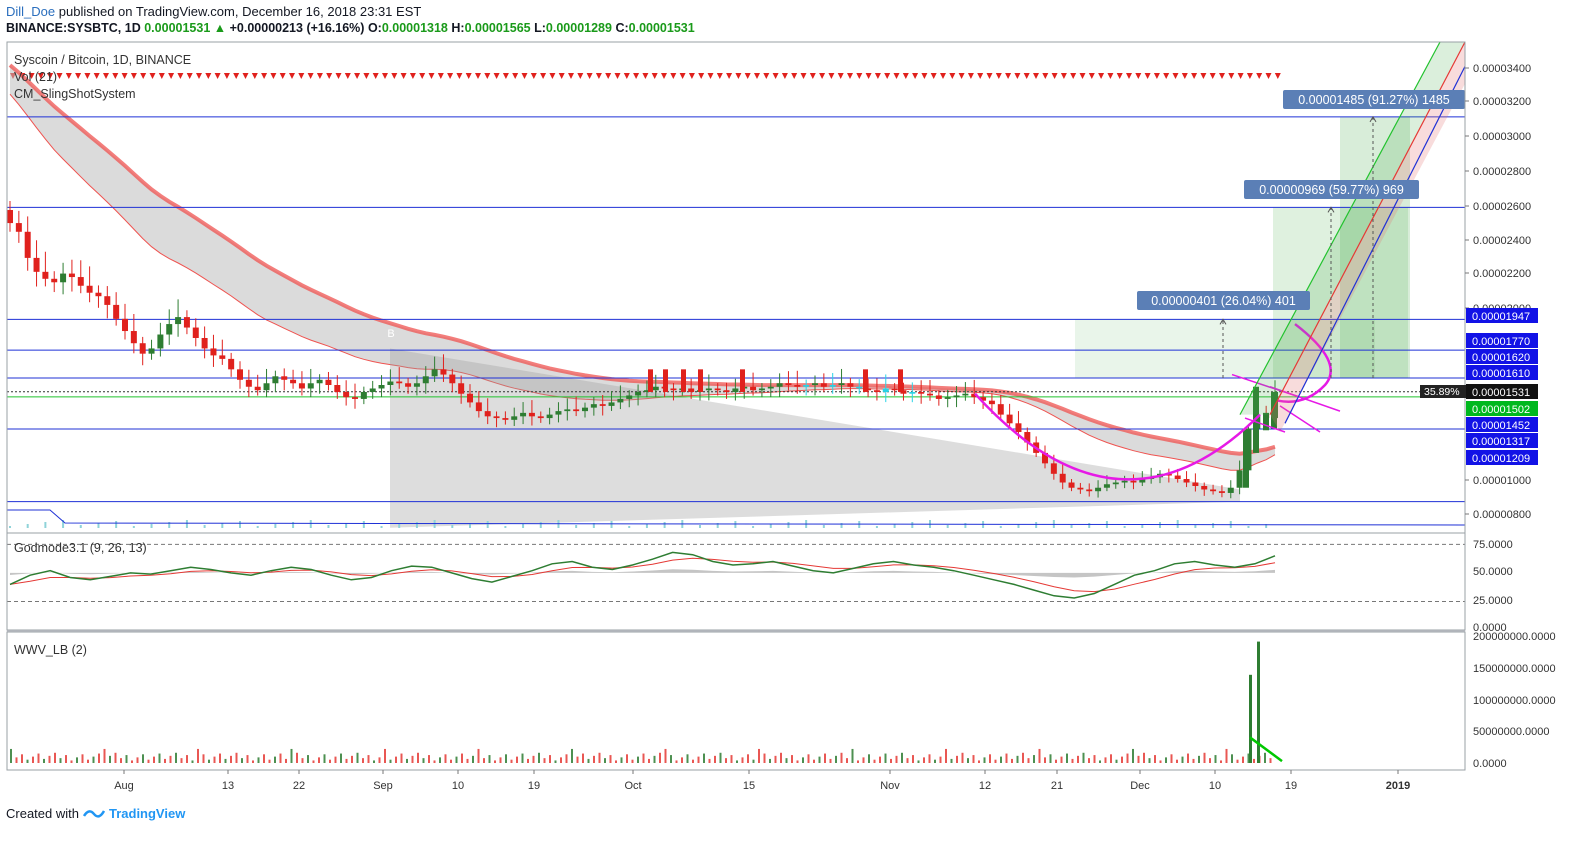  I want to click on green-price-tag, so click(1502, 408).